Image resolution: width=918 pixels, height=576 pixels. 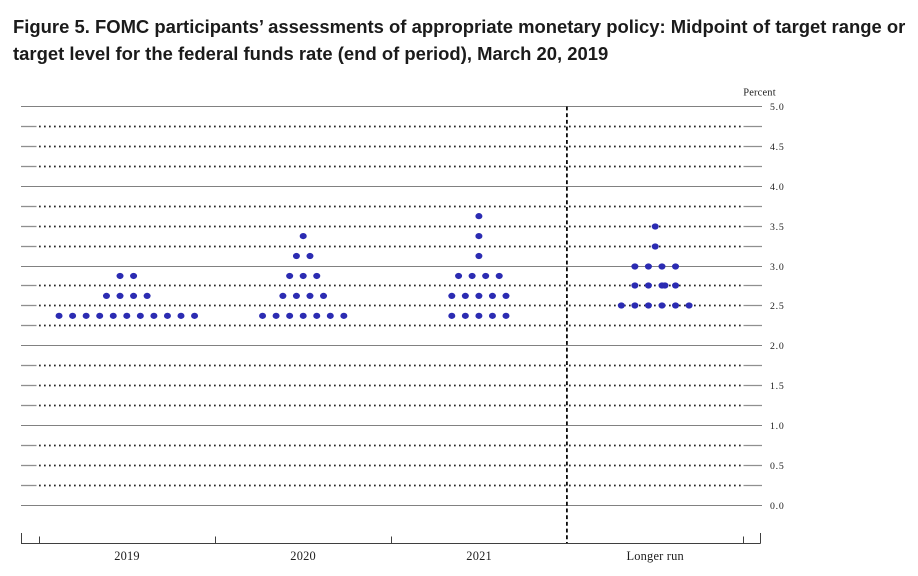 What do you see at coordinates (777, 147) in the screenshot?
I see `svg-text: 4.5` at bounding box center [777, 147].